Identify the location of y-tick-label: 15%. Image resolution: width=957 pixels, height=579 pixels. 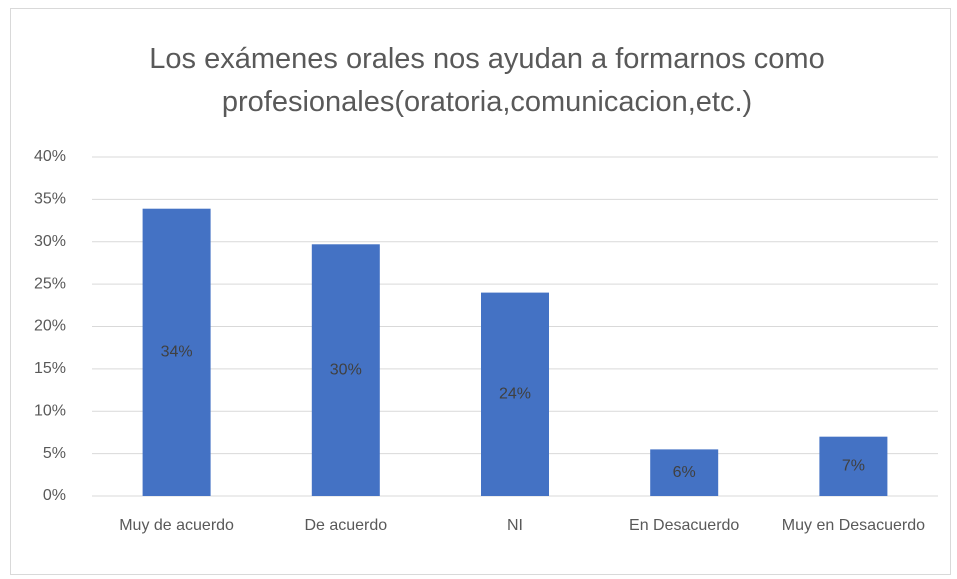
(50, 368).